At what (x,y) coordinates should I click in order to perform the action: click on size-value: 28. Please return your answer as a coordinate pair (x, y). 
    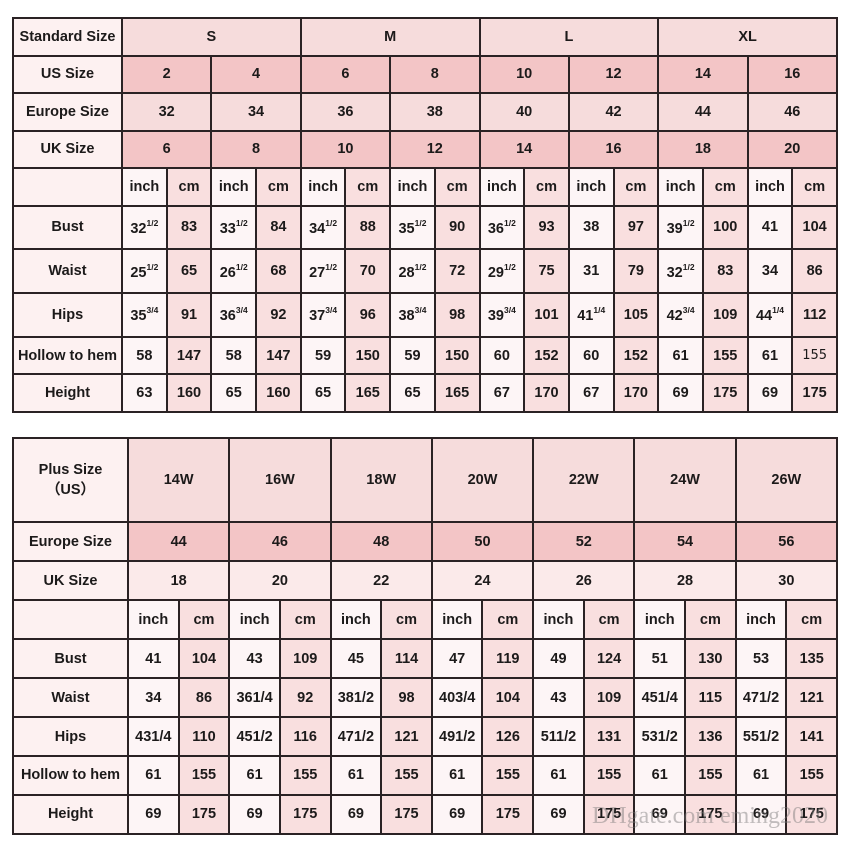
    Looking at the image, I should click on (685, 581).